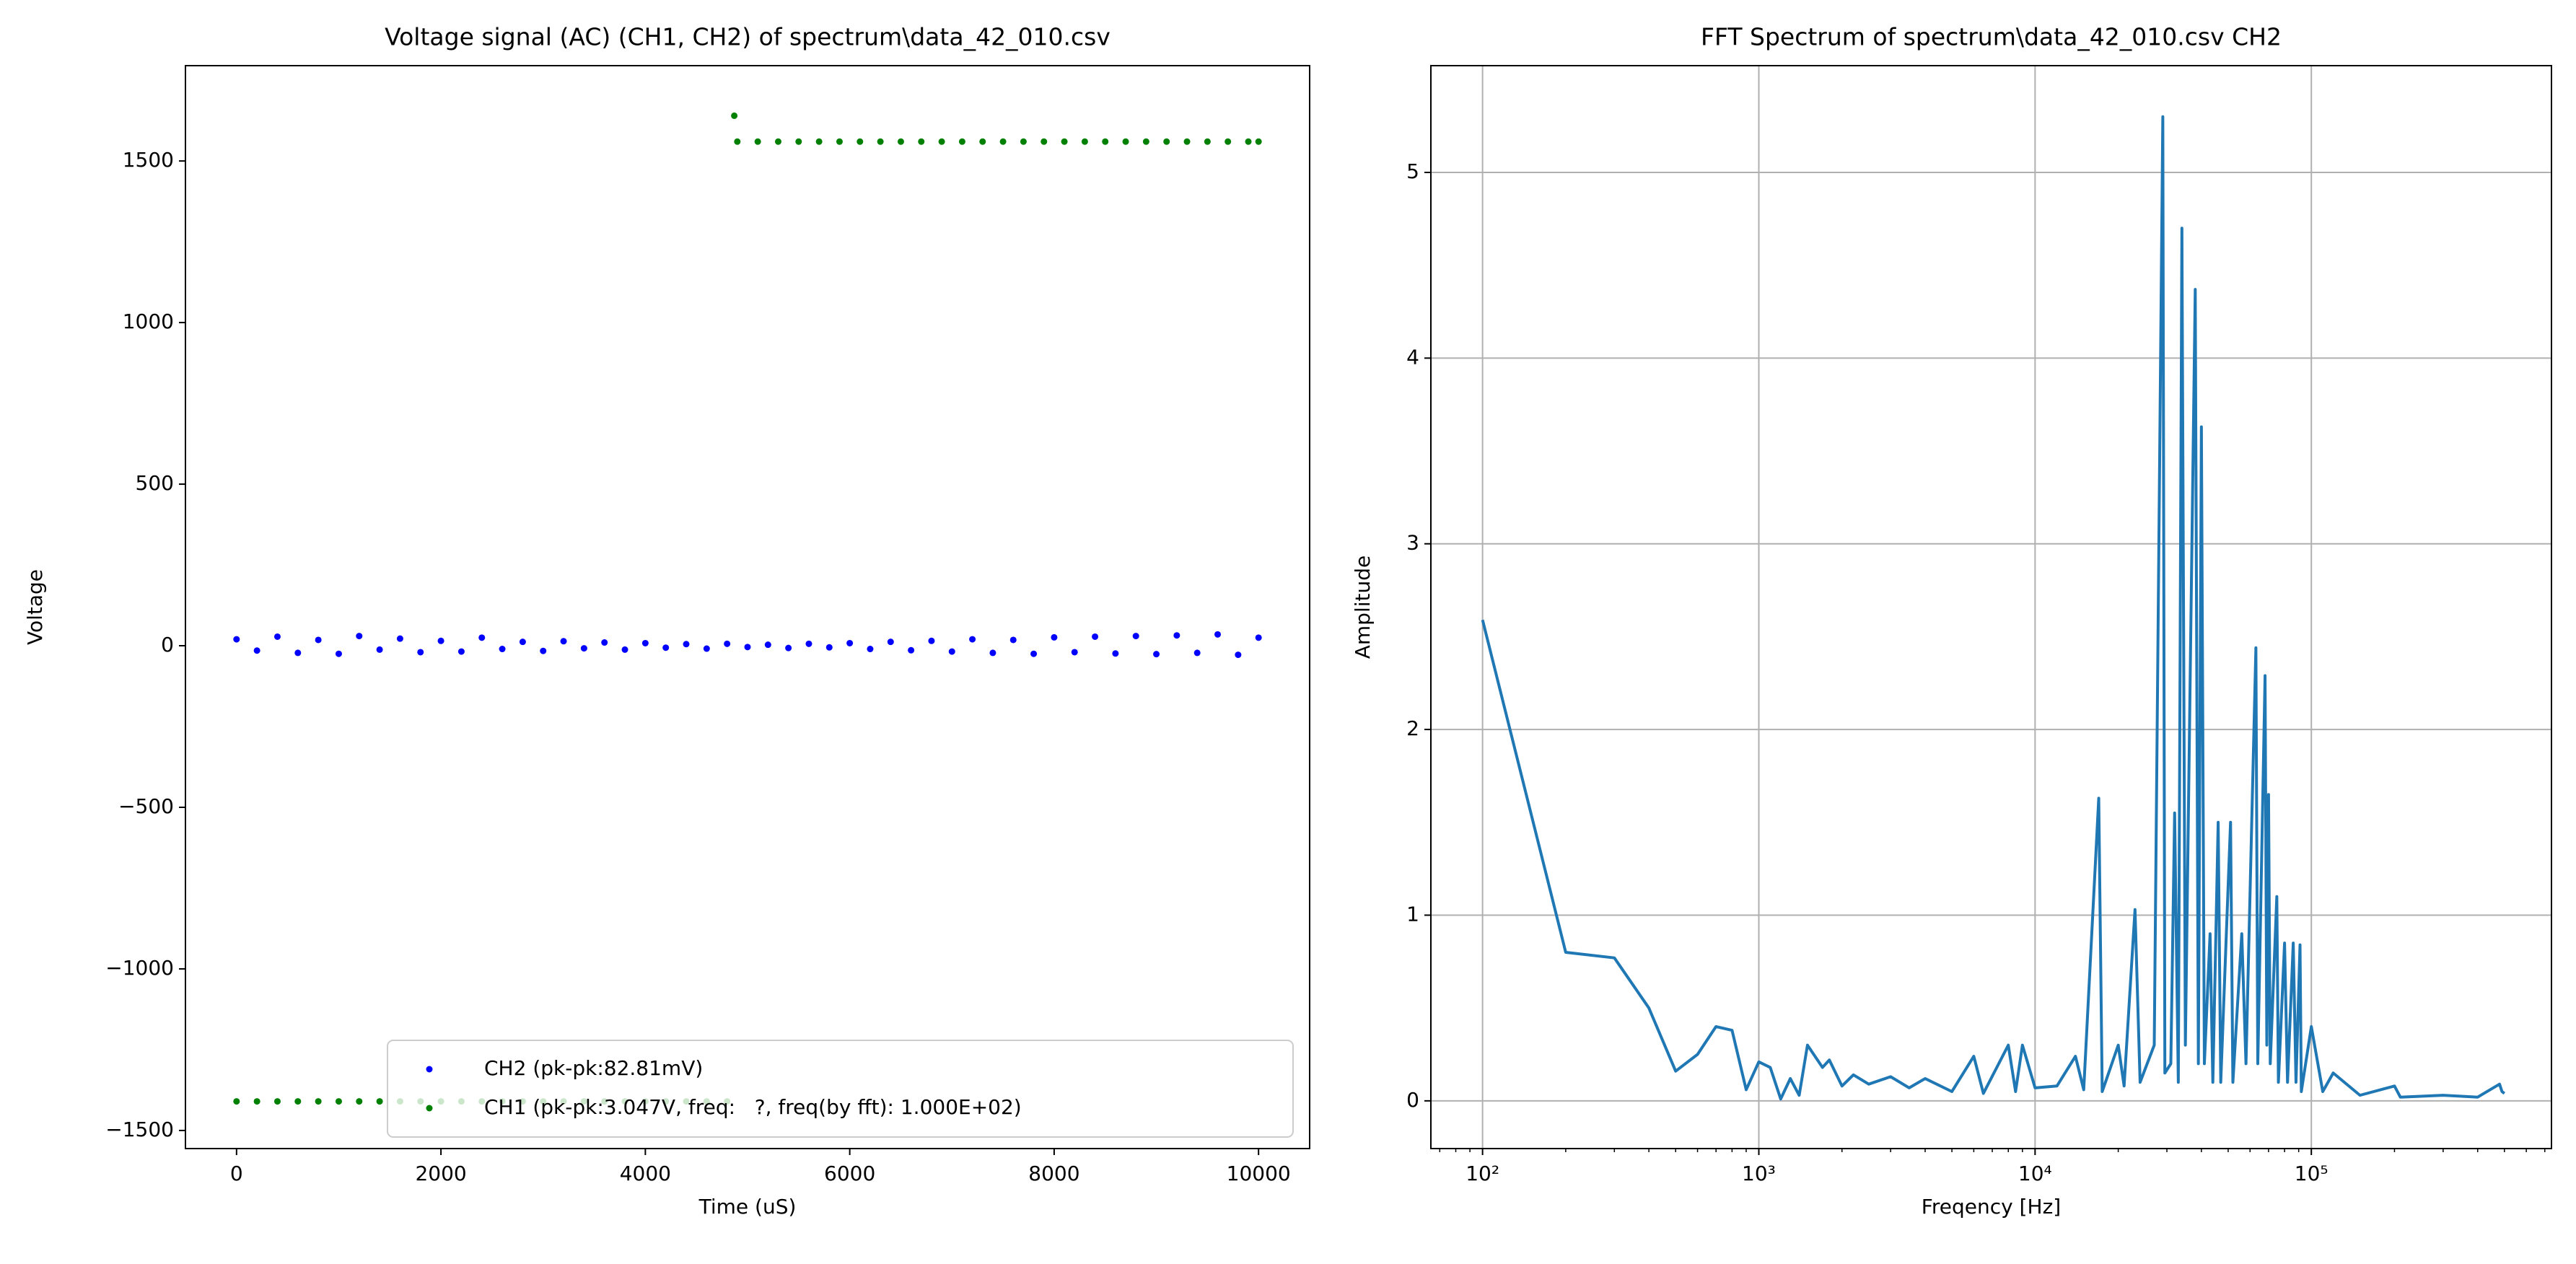 The image size is (2576, 1264). Describe the element at coordinates (1363, 607) in the screenshot. I see `y-axis-label: Amplitude` at that location.